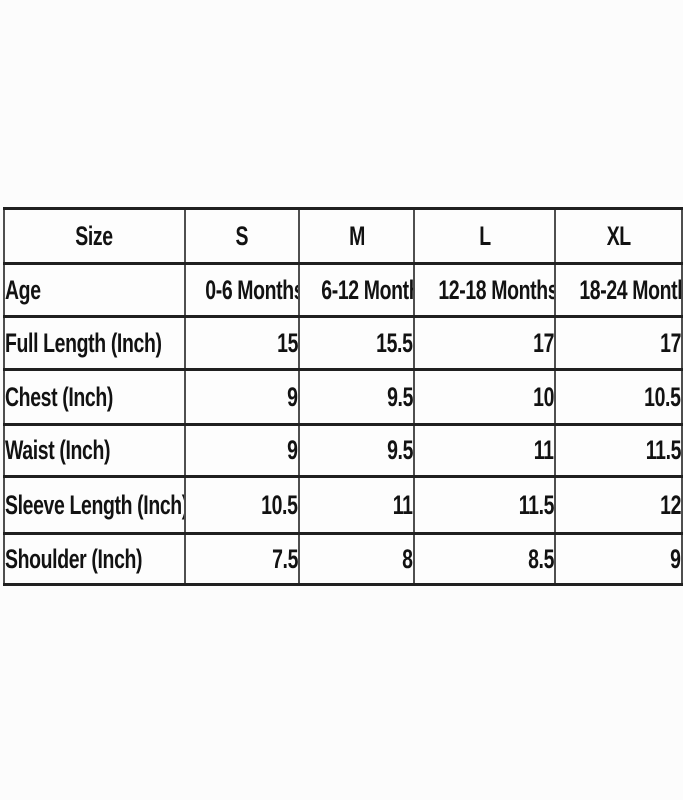  Describe the element at coordinates (23, 289) in the screenshot. I see `row-label-age-text: Age` at that location.